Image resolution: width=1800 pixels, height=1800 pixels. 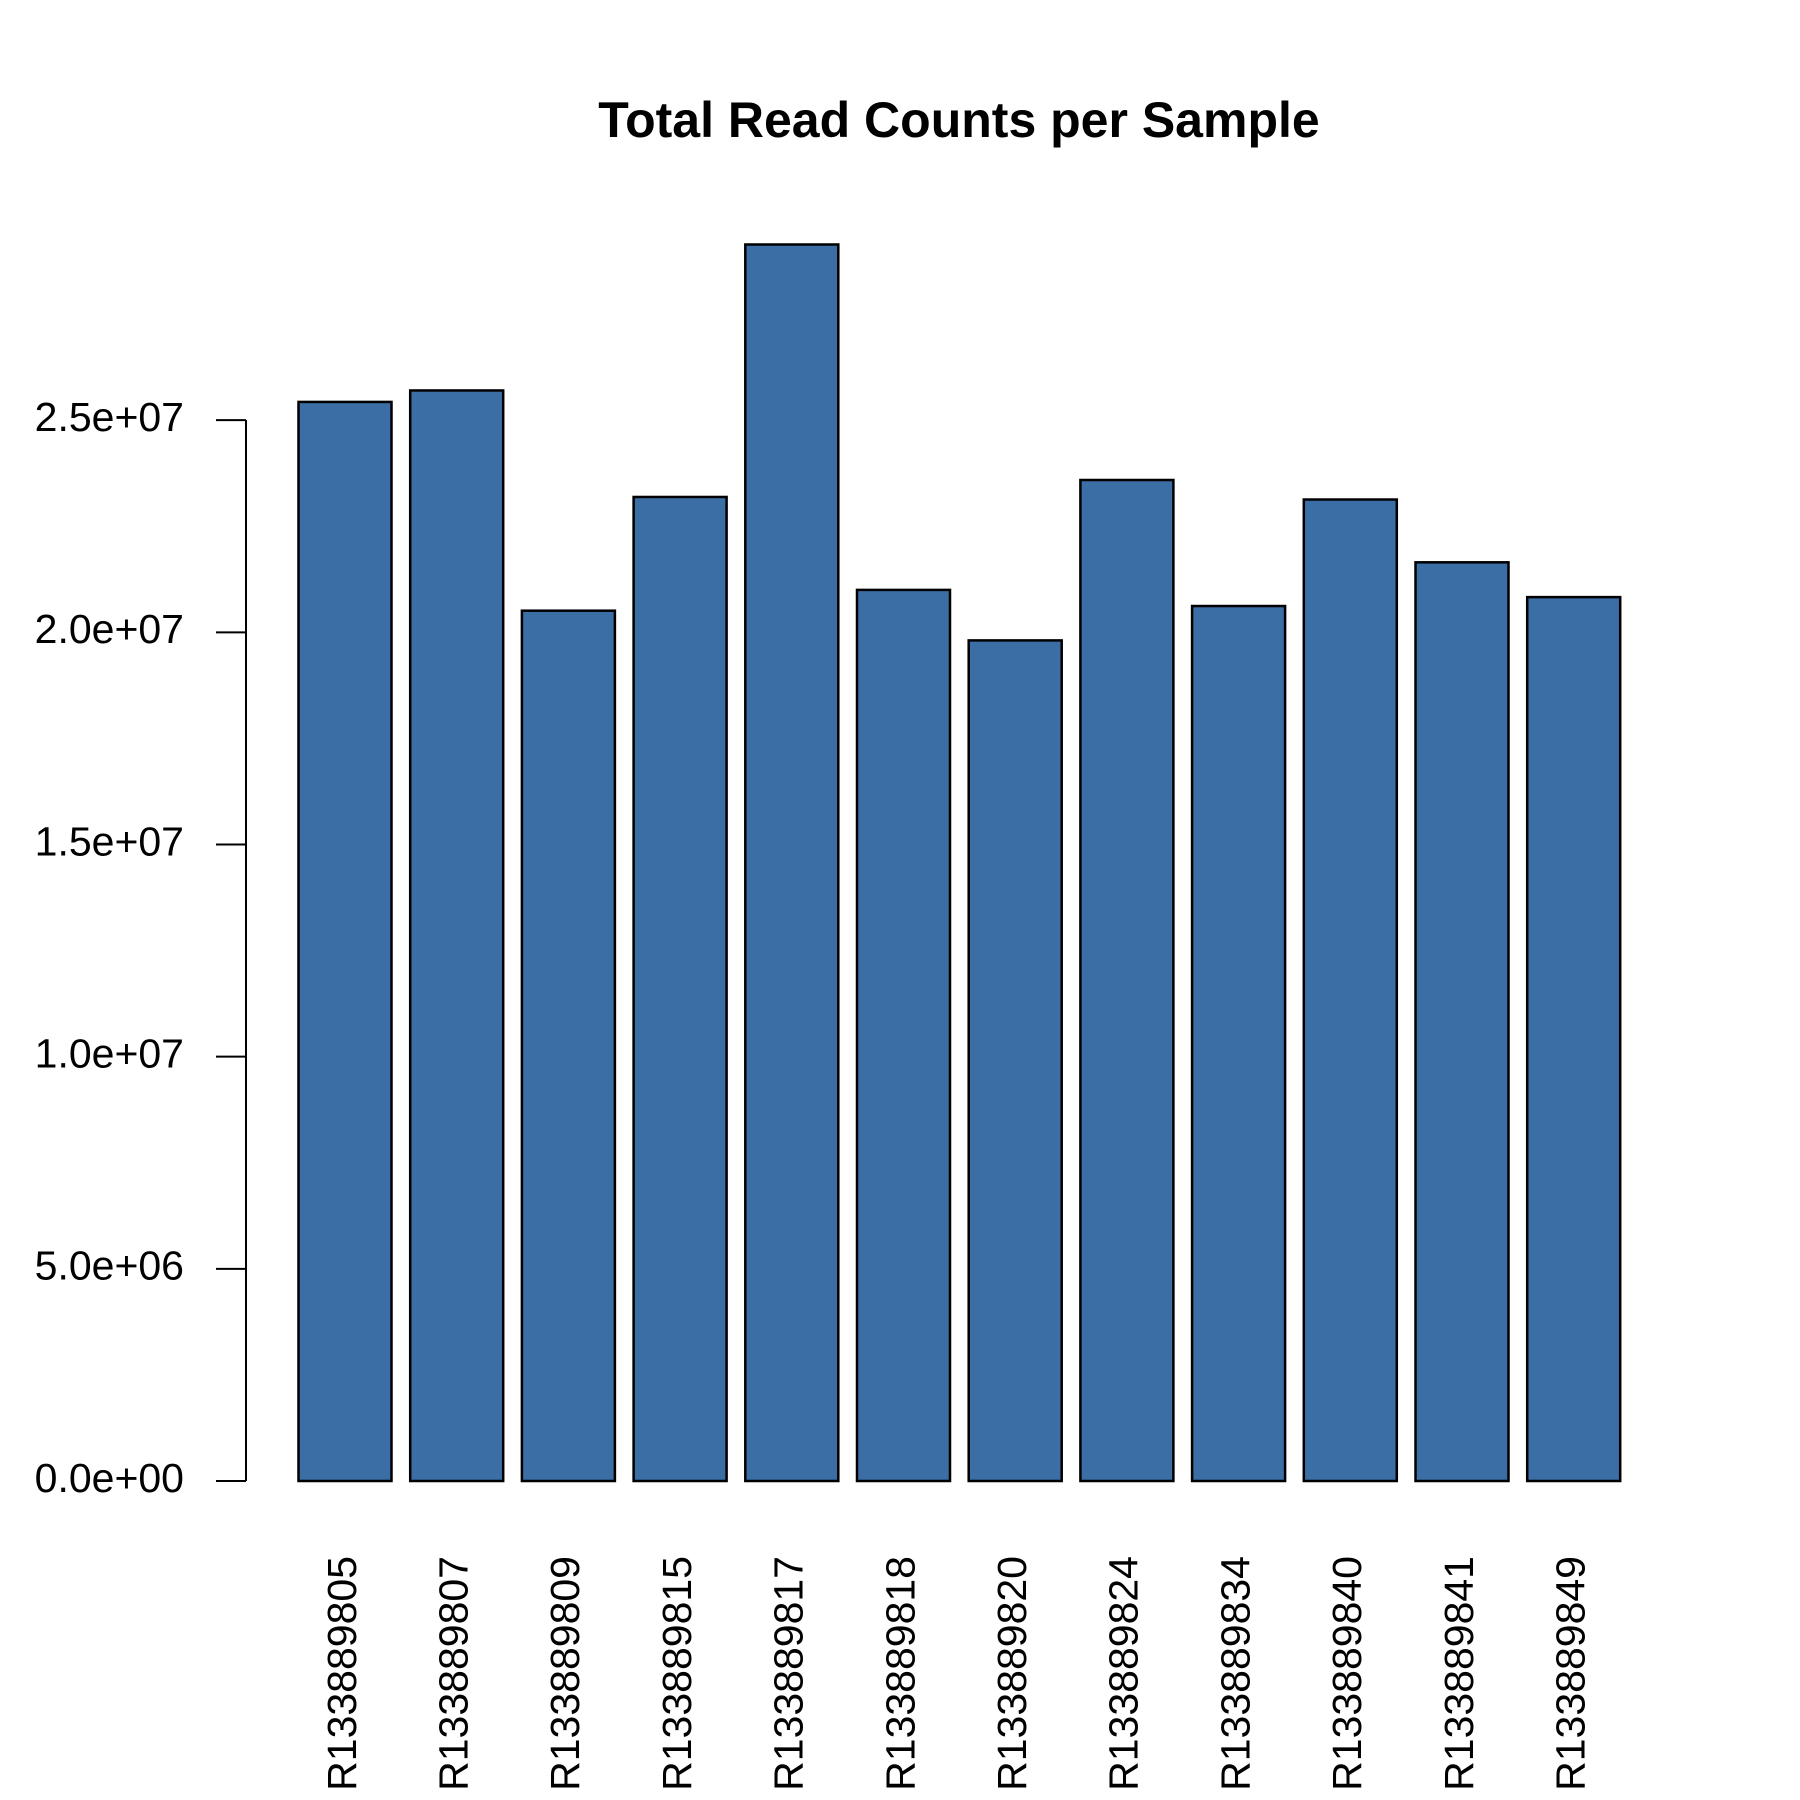 What do you see at coordinates (109, 841) in the screenshot?
I see `y-tick-label: 1.5e+07` at bounding box center [109, 841].